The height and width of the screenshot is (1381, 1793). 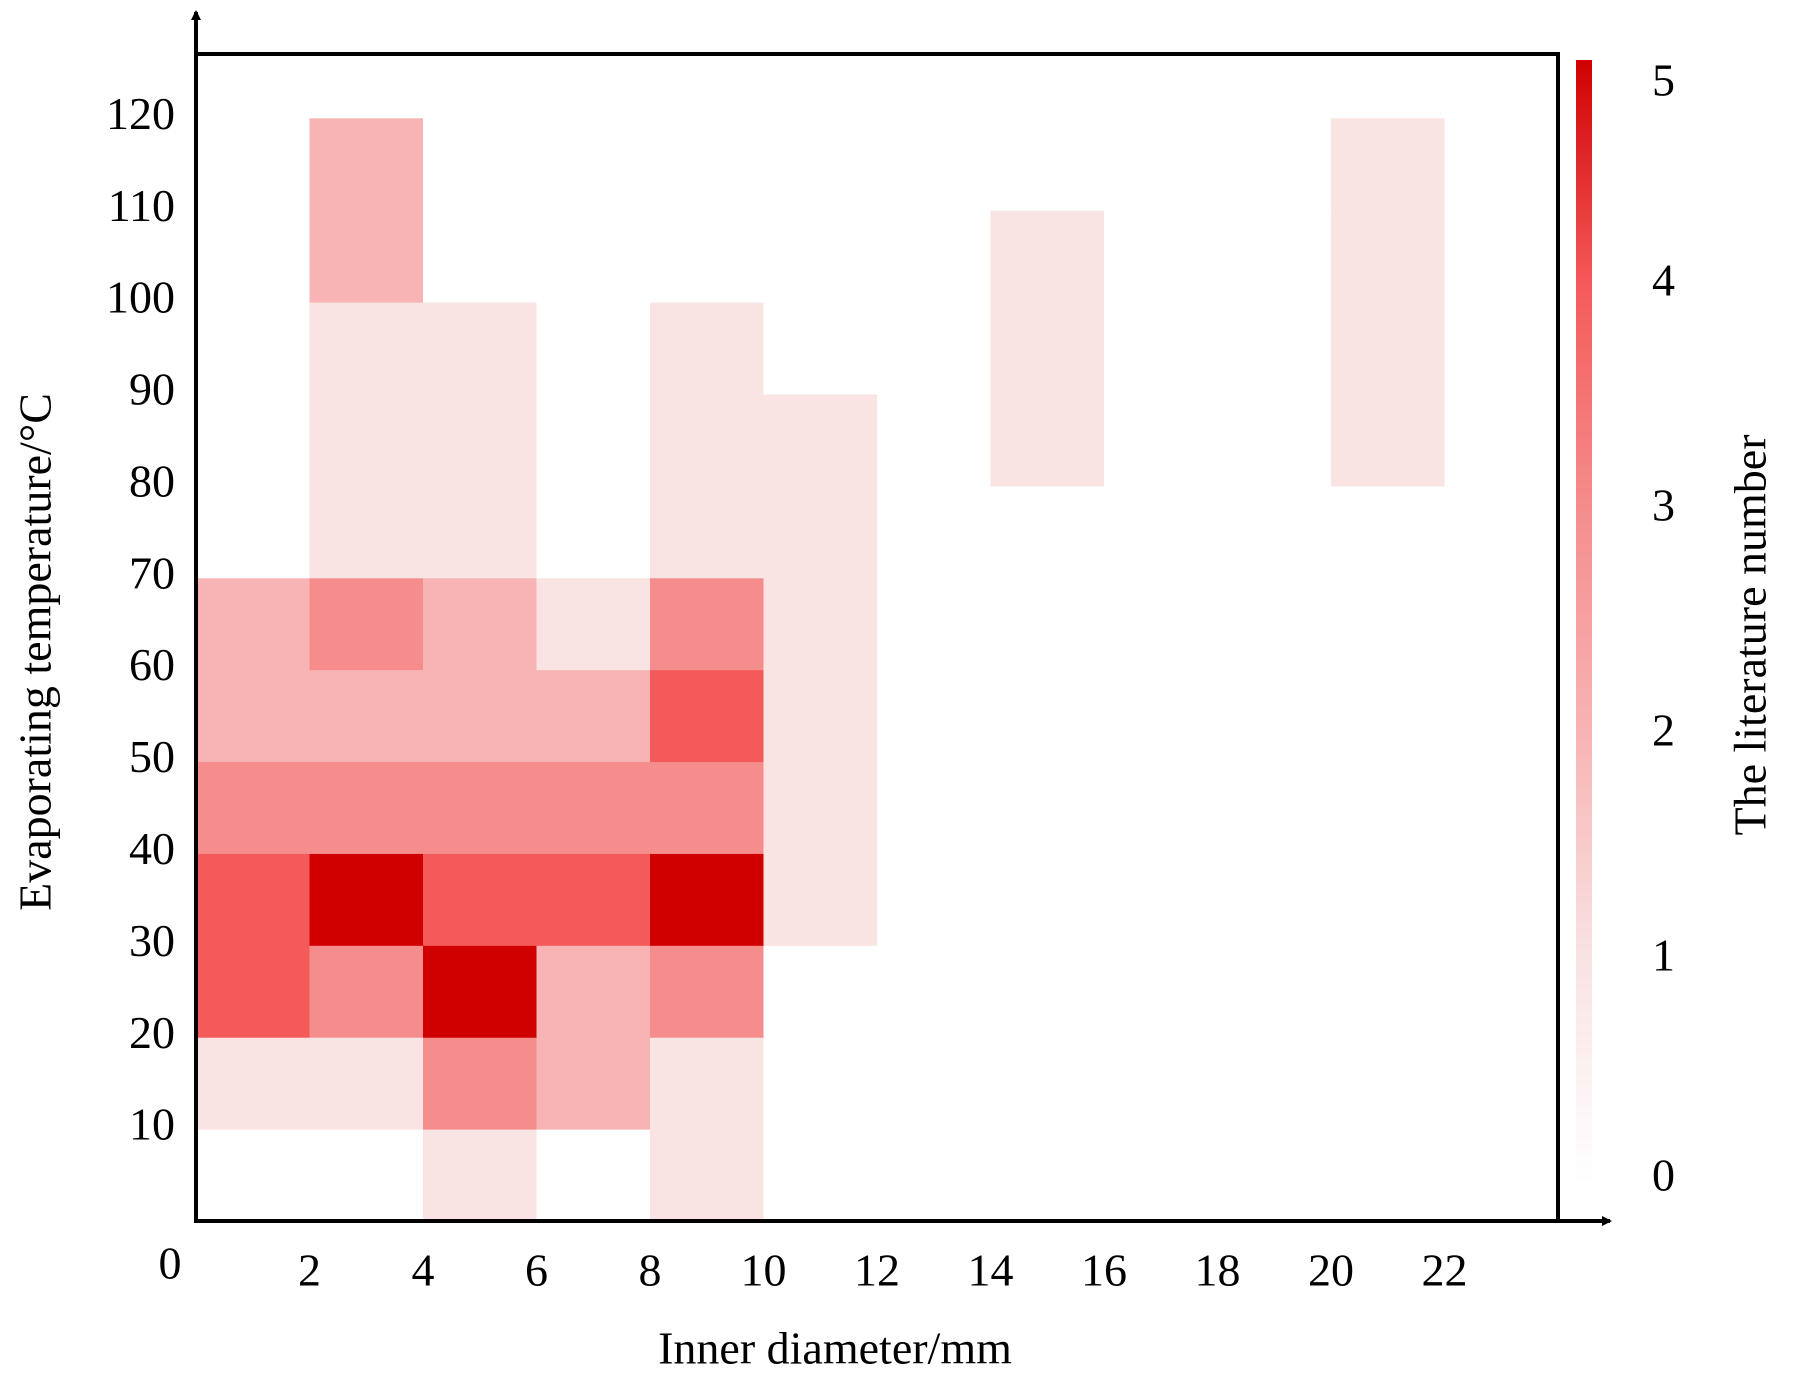 What do you see at coordinates (1663, 505) in the screenshot?
I see `colorbar-tick-label: 3` at bounding box center [1663, 505].